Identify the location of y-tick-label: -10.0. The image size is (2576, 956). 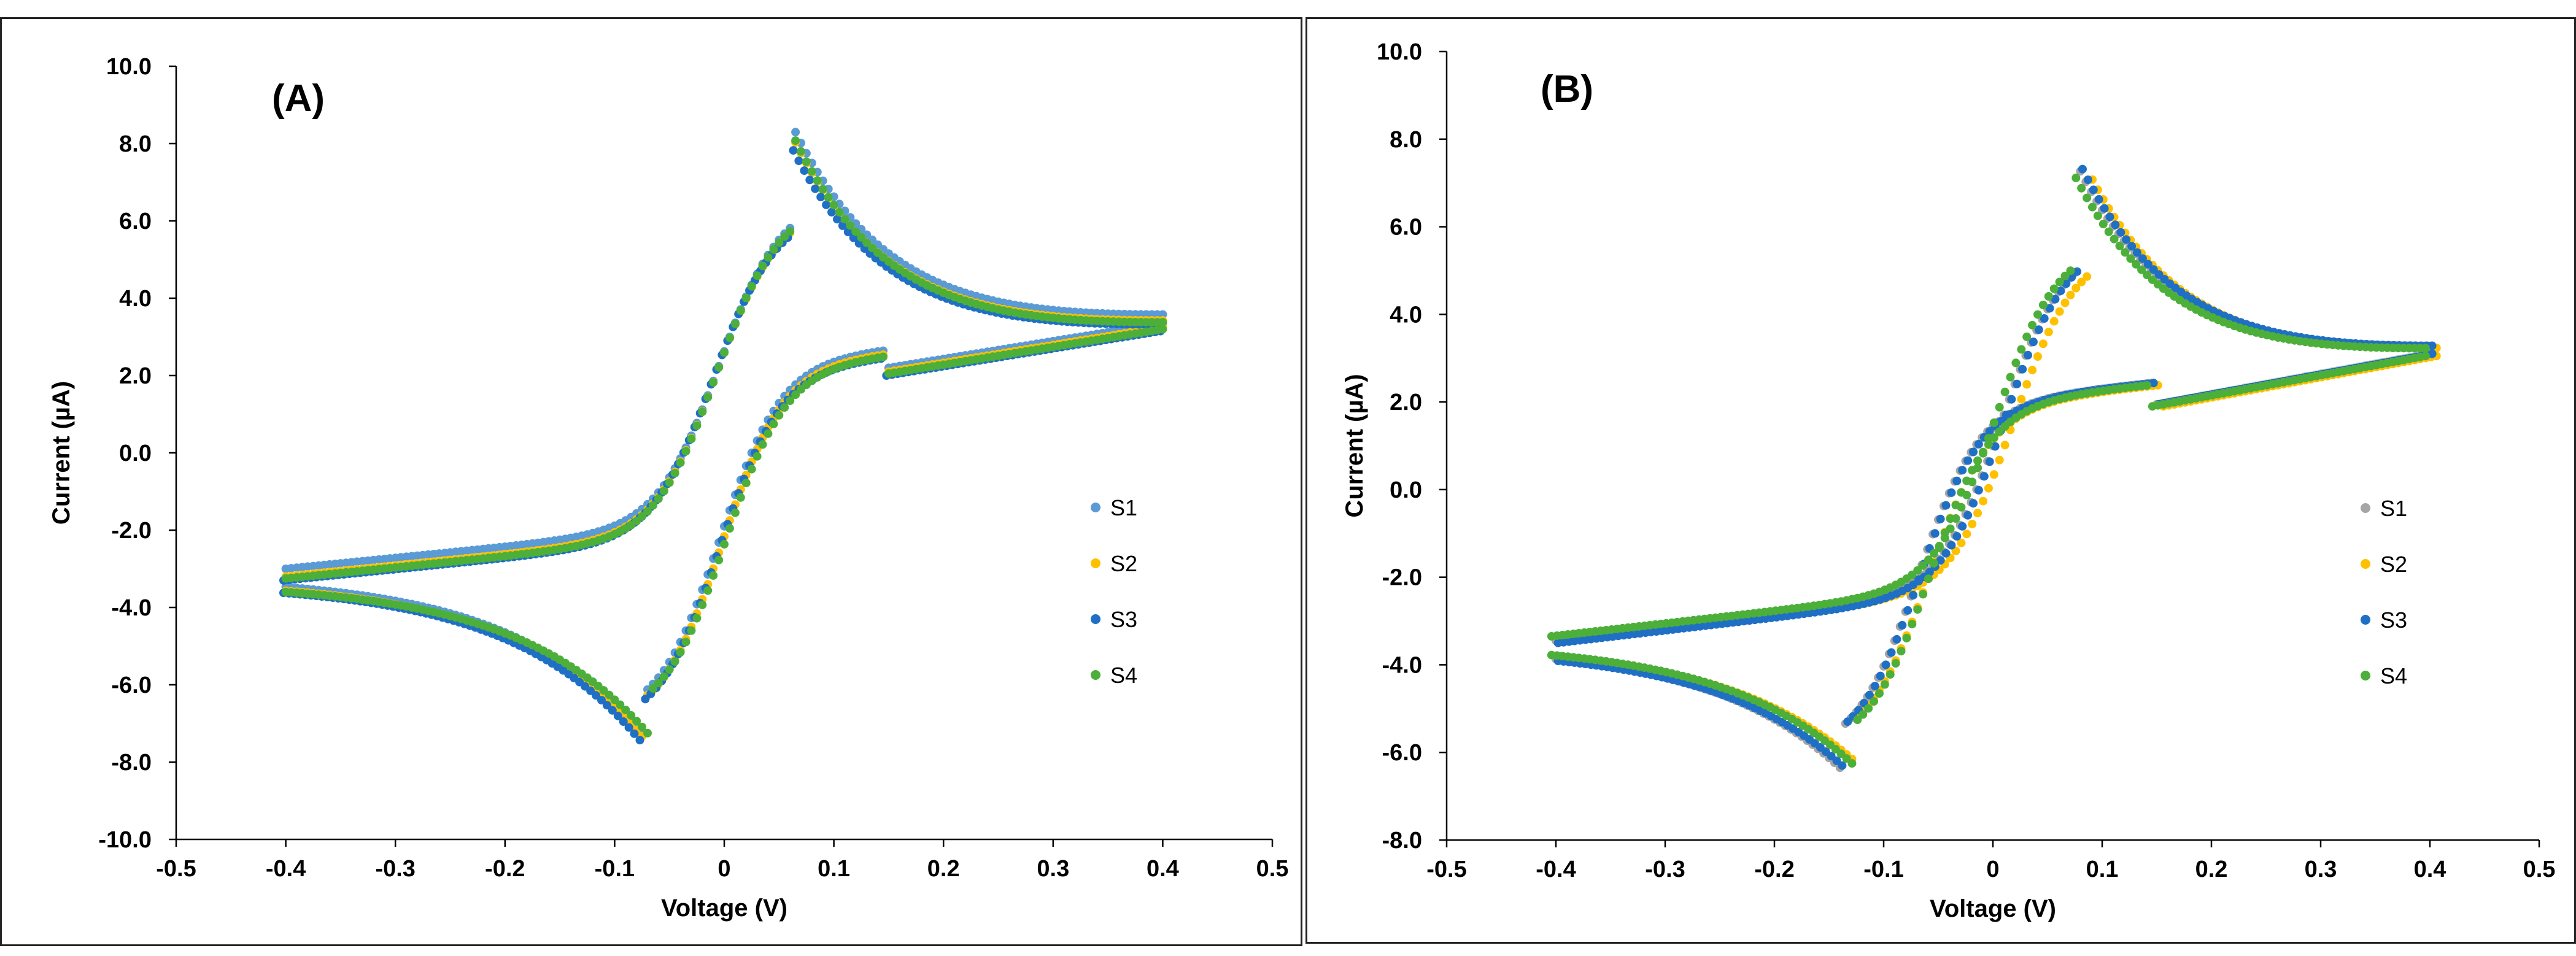
(125, 840).